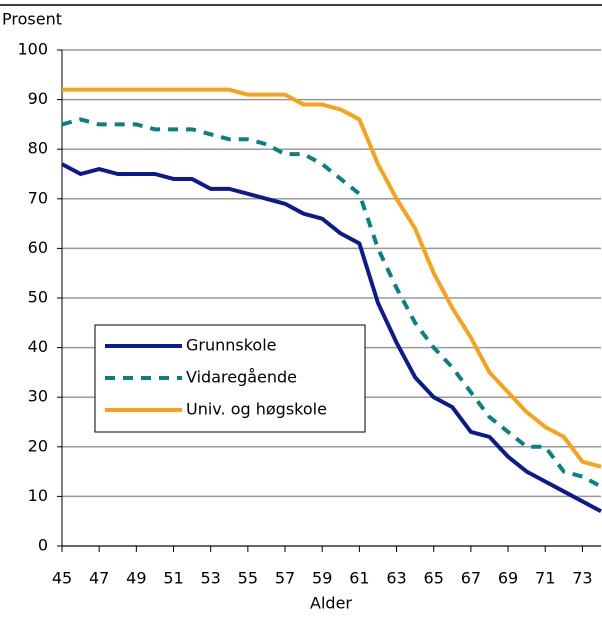  What do you see at coordinates (38, 98) in the screenshot?
I see `y-tick-label: 90` at bounding box center [38, 98].